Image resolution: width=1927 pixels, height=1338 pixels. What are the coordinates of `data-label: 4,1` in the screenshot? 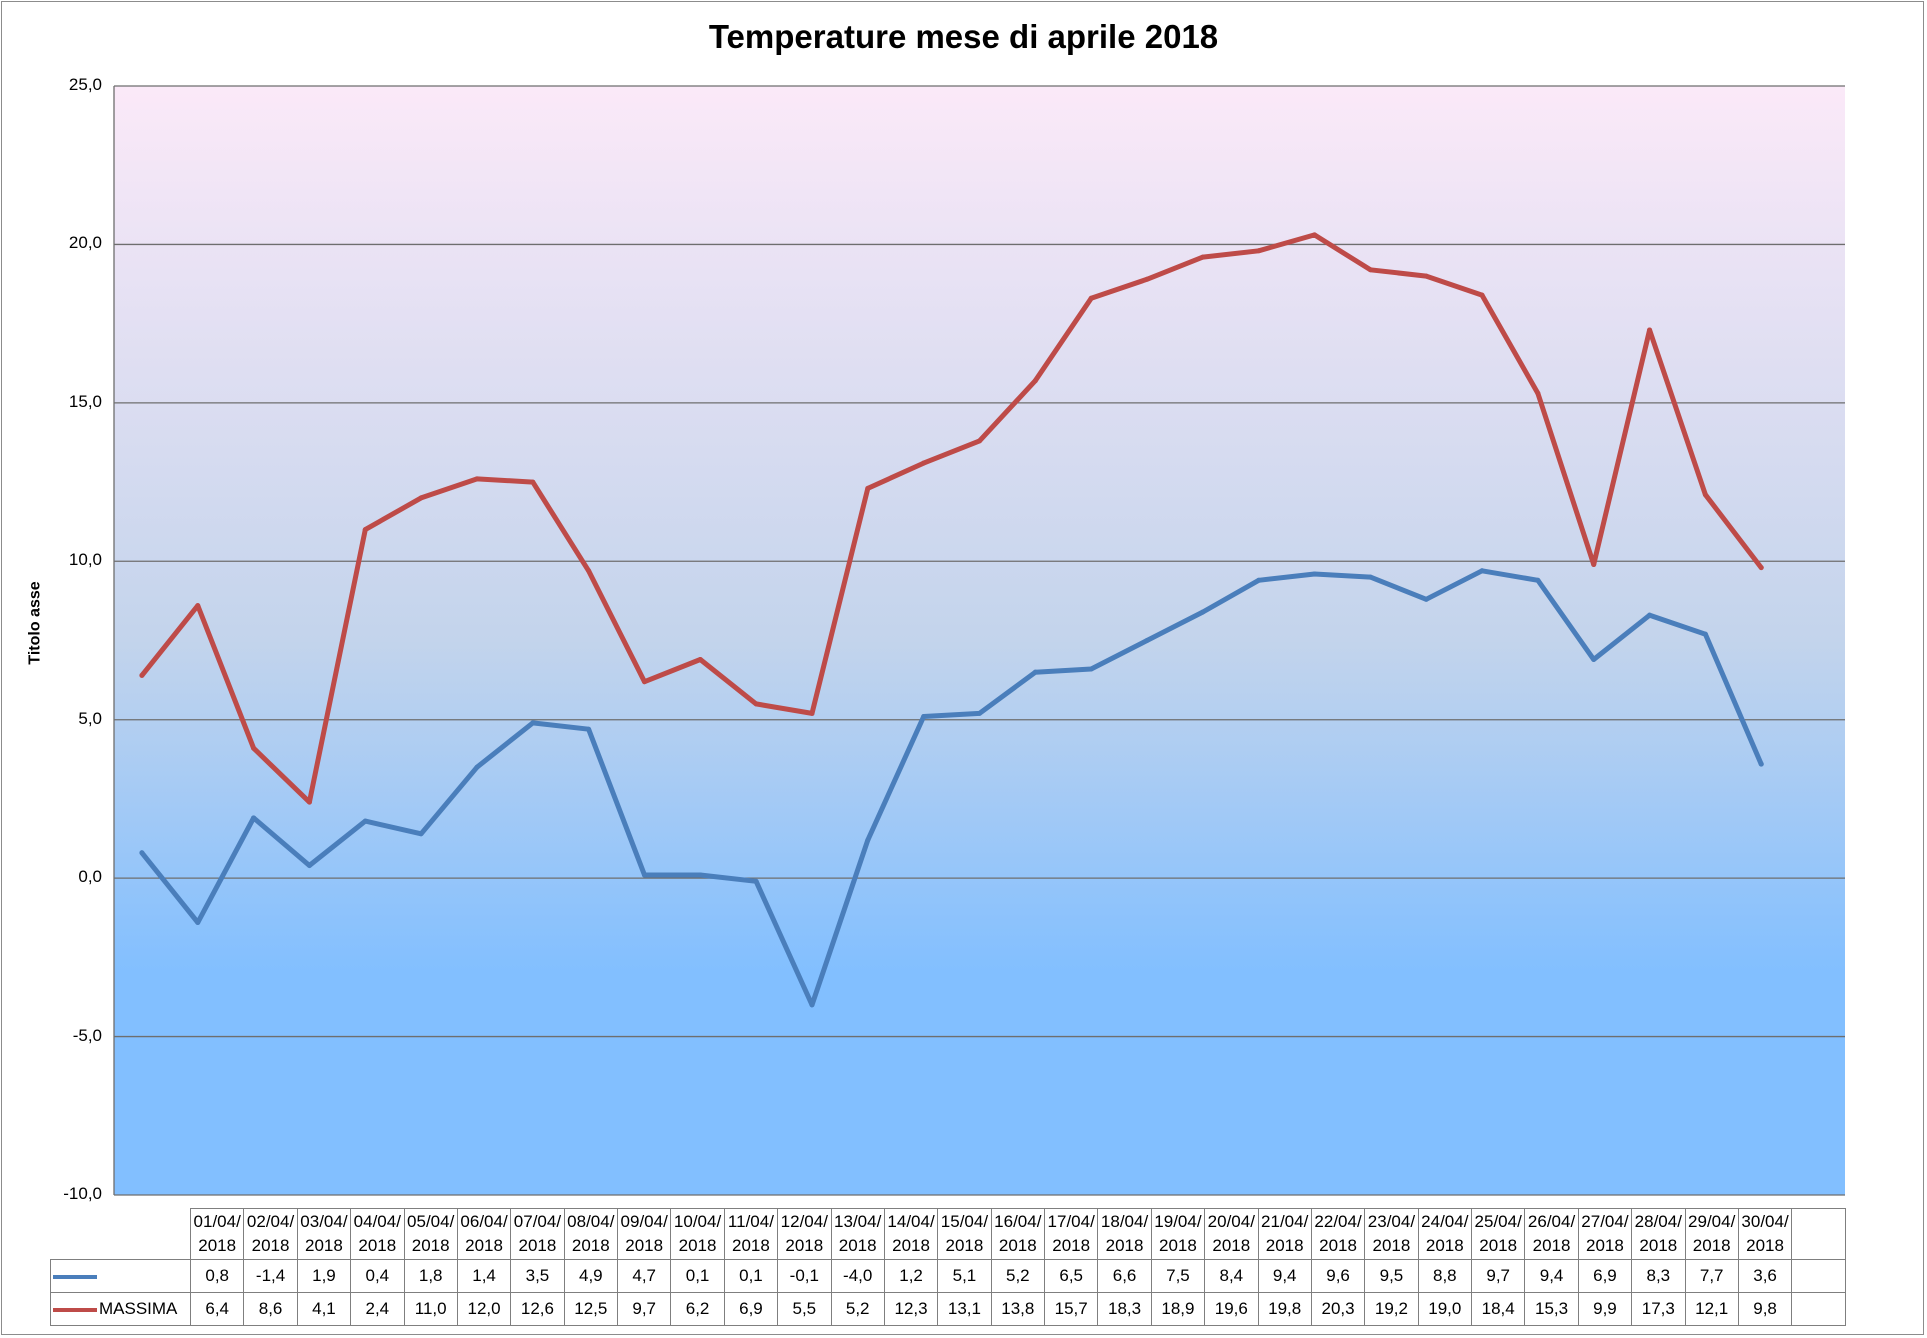 It's located at (324, 1309).